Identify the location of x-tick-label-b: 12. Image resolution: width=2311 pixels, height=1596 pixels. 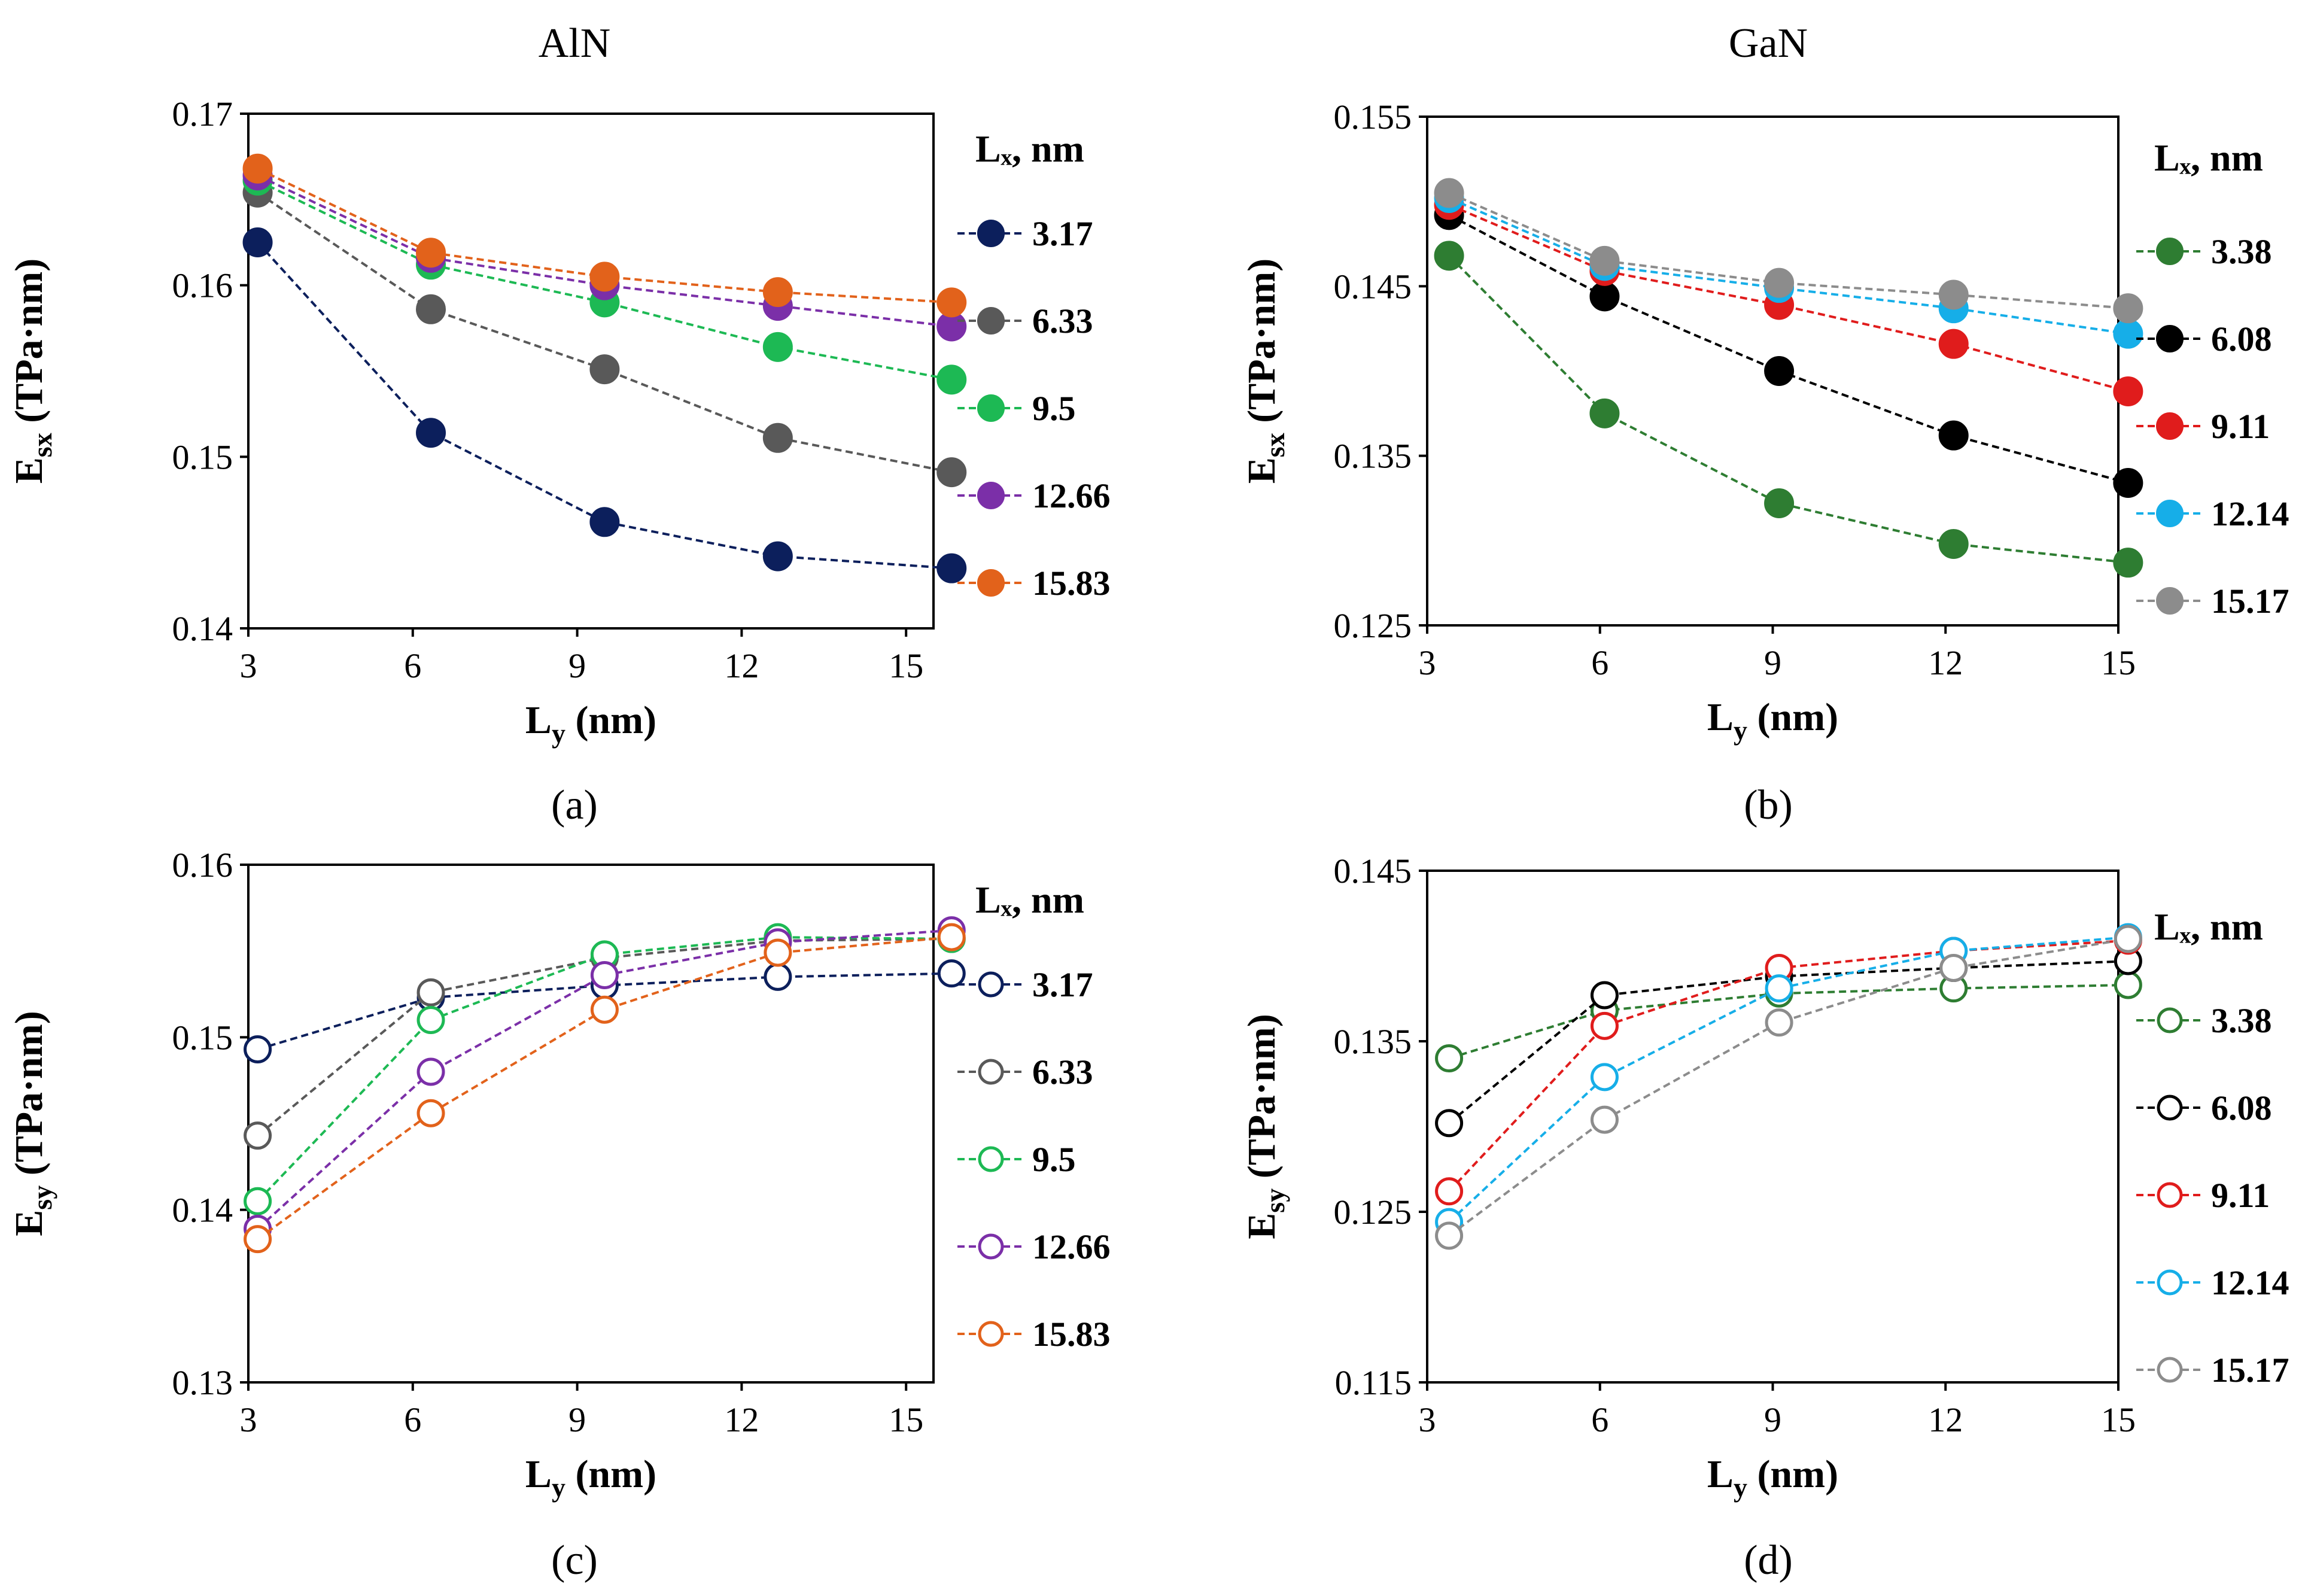
(1946, 663).